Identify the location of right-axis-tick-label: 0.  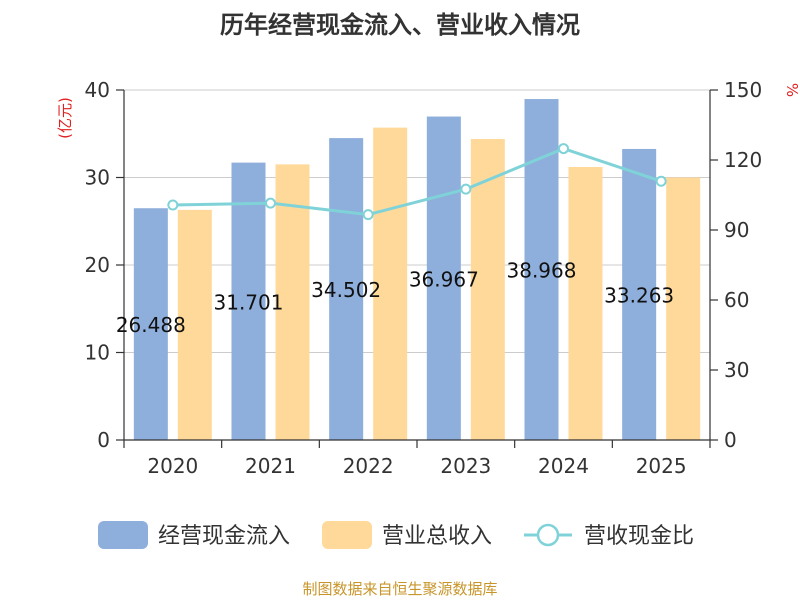
(730, 440).